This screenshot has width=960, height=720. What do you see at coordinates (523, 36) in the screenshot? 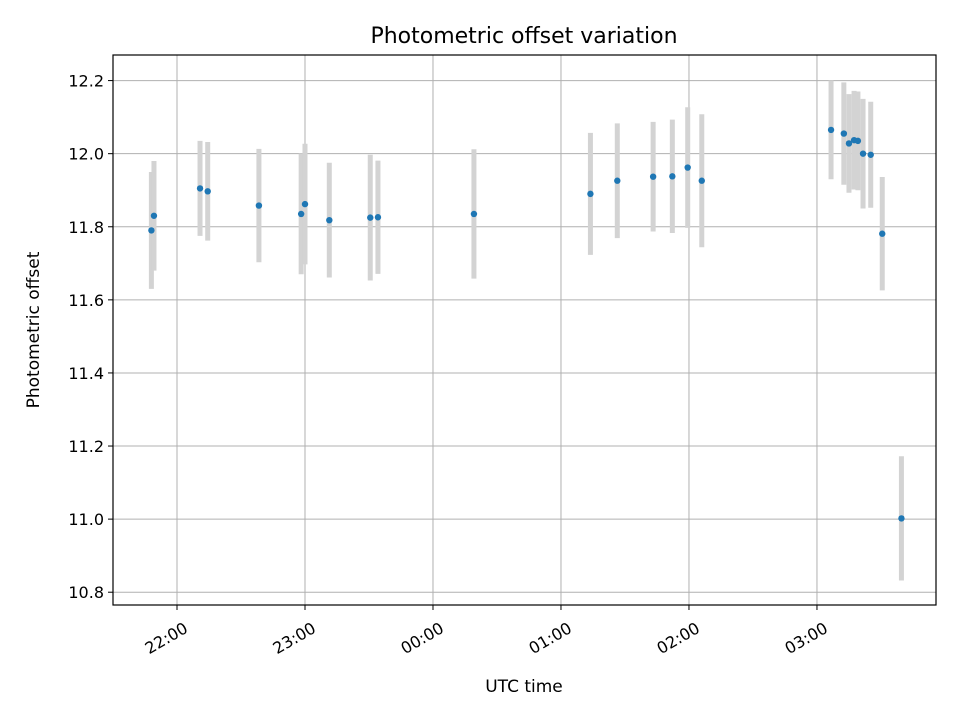
I see `chart-title: Photometric offset variation` at bounding box center [523, 36].